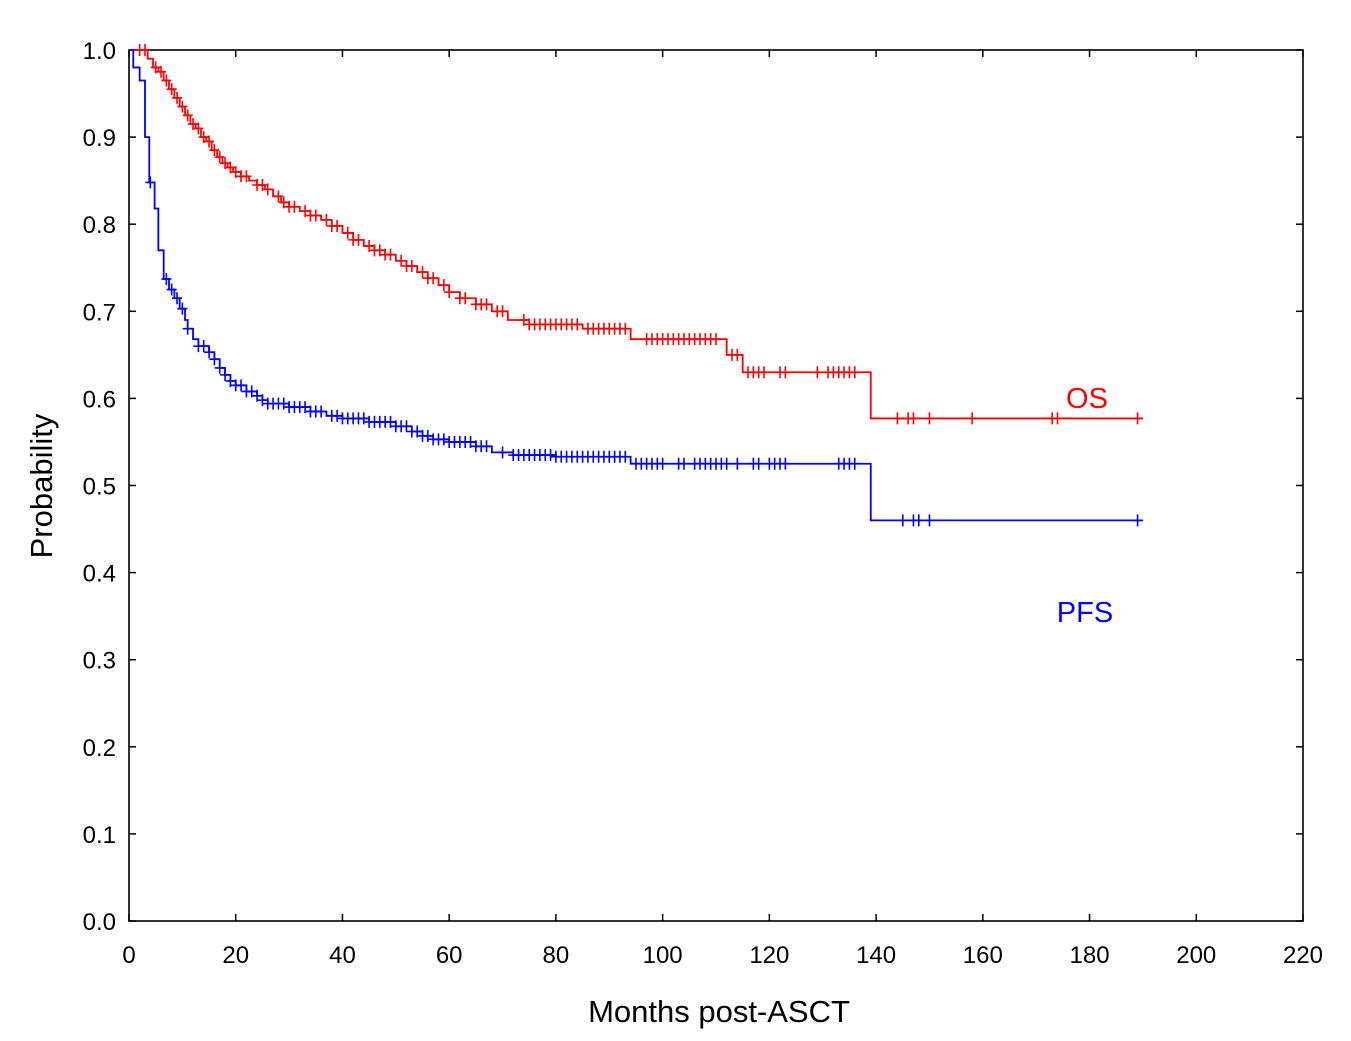  Describe the element at coordinates (342, 955) in the screenshot. I see `x-tick-label: 40` at that location.